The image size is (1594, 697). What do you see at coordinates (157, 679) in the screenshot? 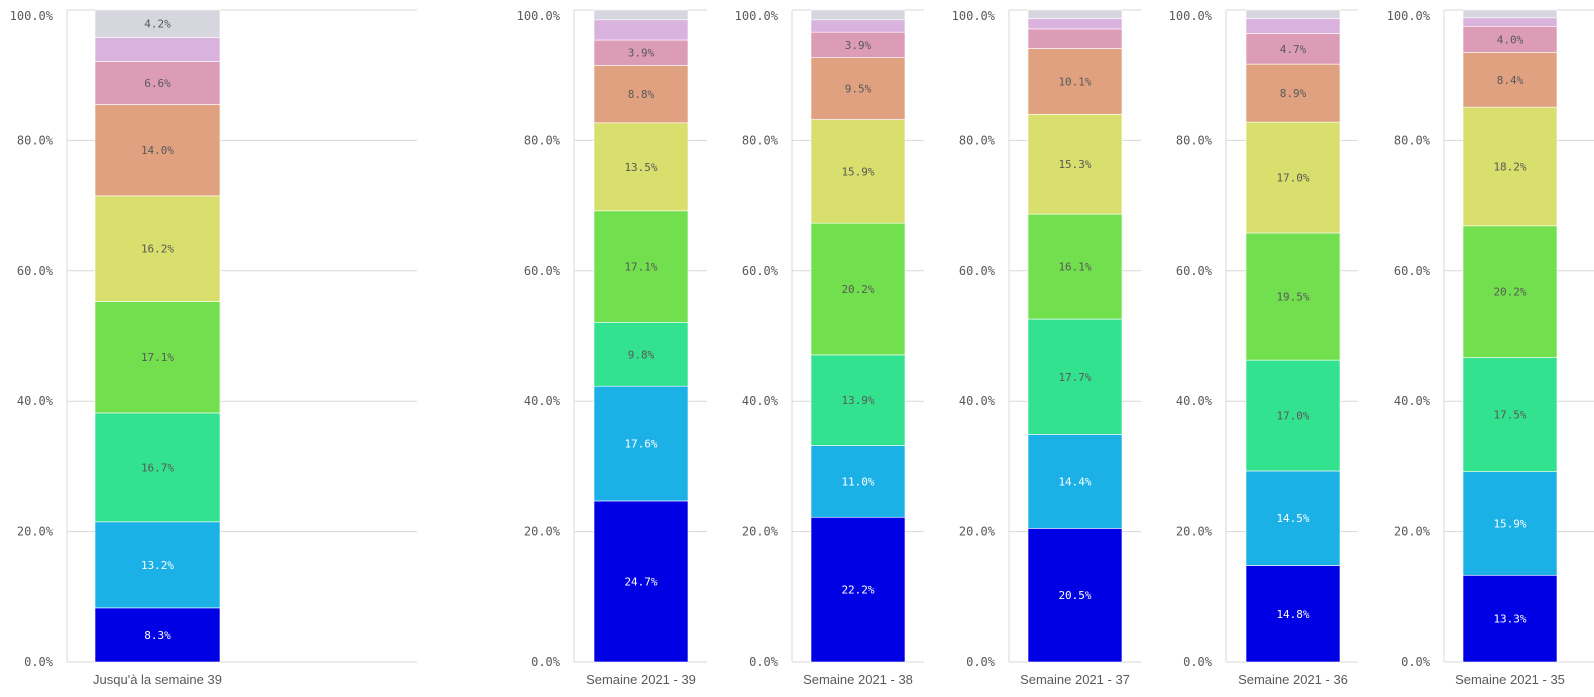
I see `x-category-label: Jusqu'à la semaine 39` at bounding box center [157, 679].